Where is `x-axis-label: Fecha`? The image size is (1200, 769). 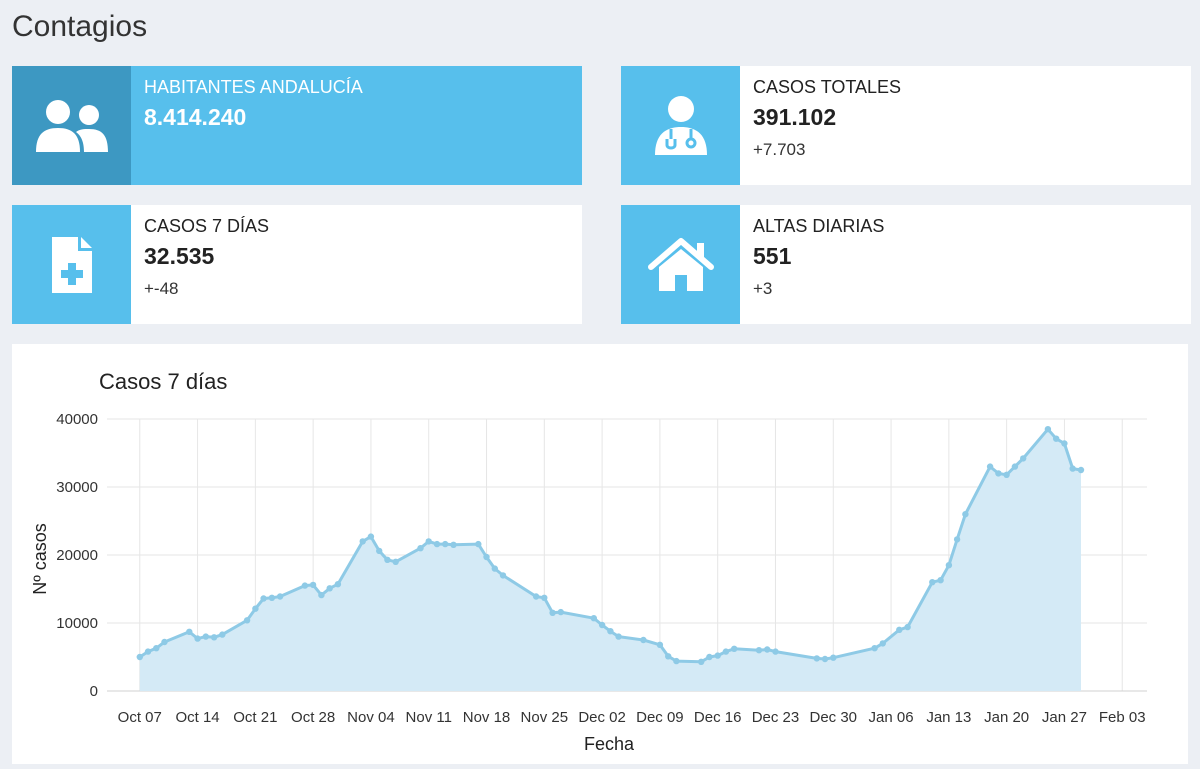
x-axis-label: Fecha is located at coordinates (609, 744).